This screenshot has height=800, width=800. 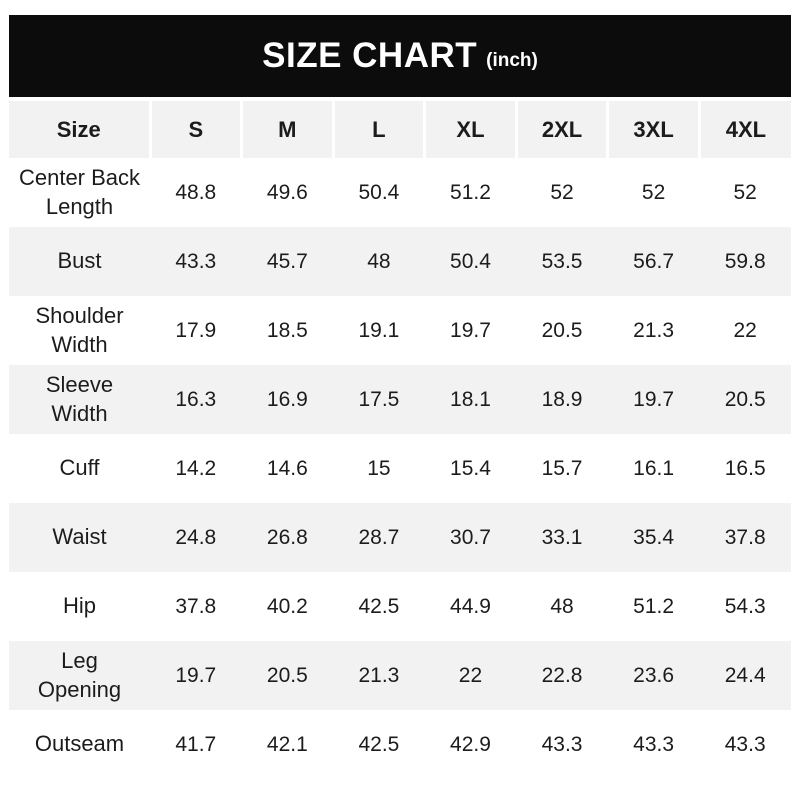 What do you see at coordinates (400, 261) in the screenshot?
I see `table-row: Bust 43.3 45.7 48 50.4 53.5 56.7 59.8` at bounding box center [400, 261].